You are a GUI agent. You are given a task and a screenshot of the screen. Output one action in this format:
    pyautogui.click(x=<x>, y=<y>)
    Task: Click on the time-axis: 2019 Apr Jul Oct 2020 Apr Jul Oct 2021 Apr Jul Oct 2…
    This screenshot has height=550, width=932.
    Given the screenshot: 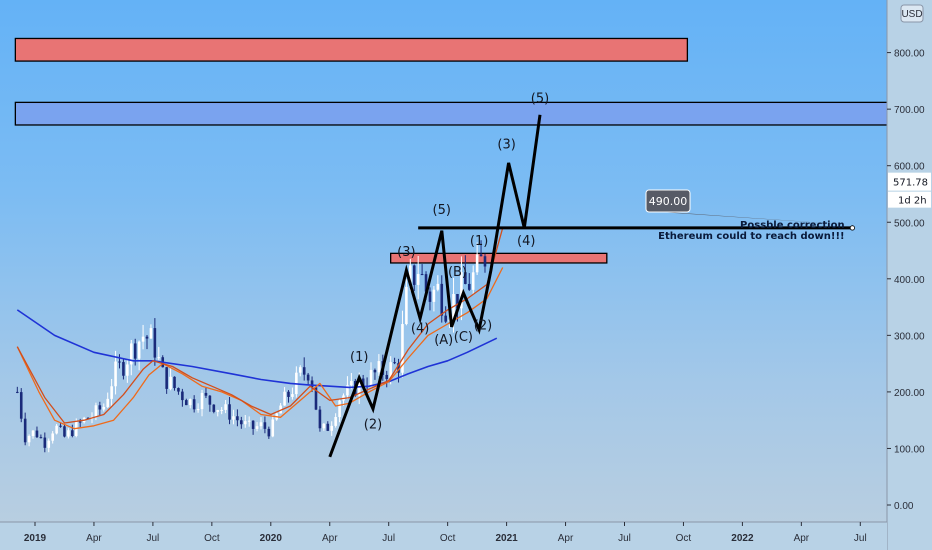 What is the action you would take?
    pyautogui.click(x=443, y=535)
    